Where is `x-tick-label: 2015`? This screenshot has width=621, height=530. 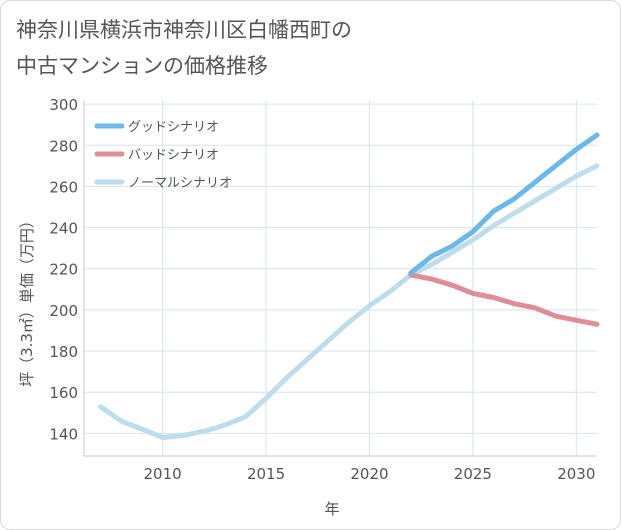 x-tick-label: 2015 is located at coordinates (266, 474).